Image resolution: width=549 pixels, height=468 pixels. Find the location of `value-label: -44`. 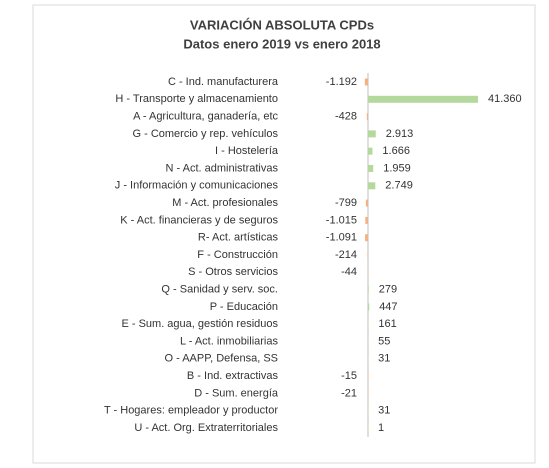

value-label: -44 is located at coordinates (349, 272).